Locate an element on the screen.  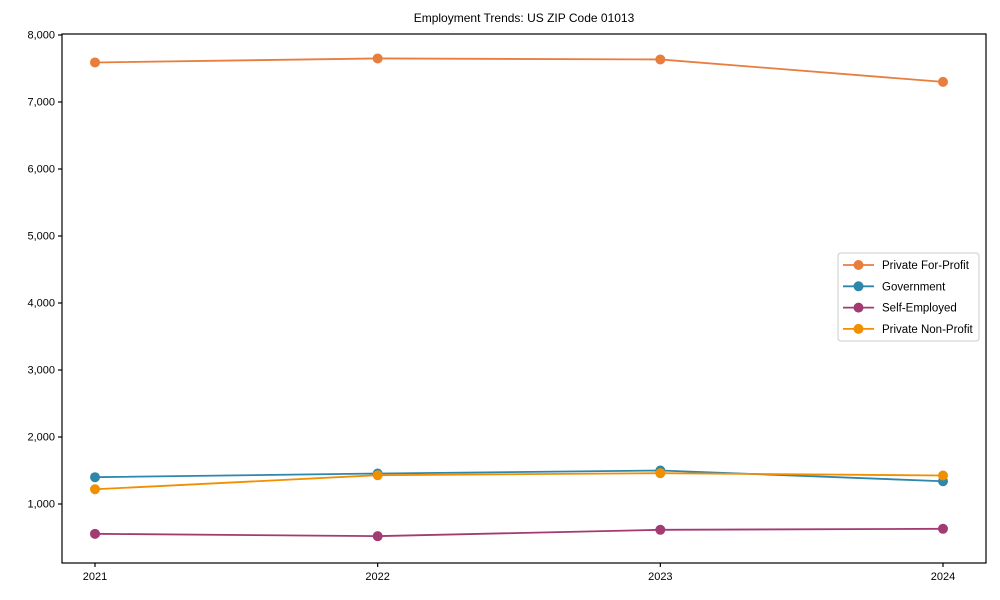
chart-title: Employment Trends: US ZIP Code 01013 is located at coordinates (524, 18).